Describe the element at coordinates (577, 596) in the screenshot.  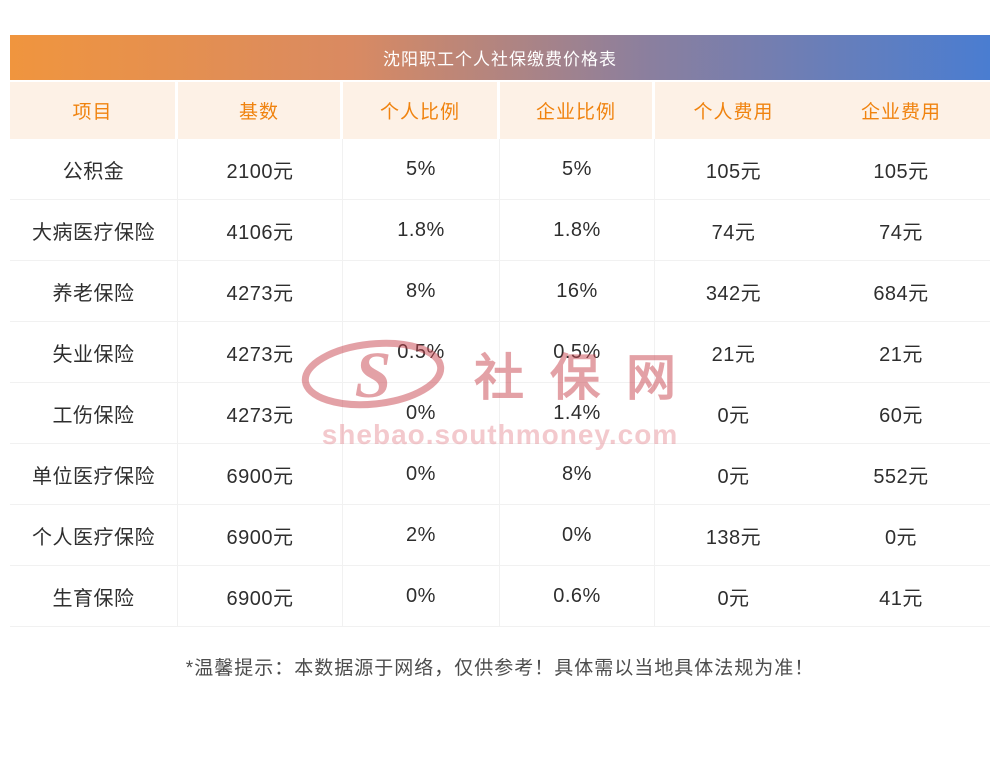
I see `row-value: 0.6%` at that location.